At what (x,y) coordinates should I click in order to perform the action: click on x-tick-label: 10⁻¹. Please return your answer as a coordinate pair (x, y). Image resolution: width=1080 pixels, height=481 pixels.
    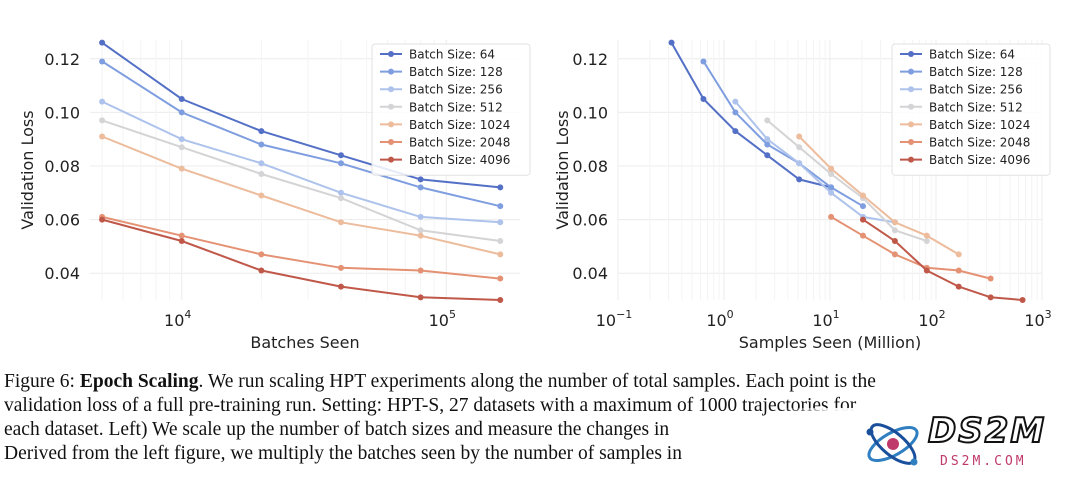
    Looking at the image, I should click on (614, 319).